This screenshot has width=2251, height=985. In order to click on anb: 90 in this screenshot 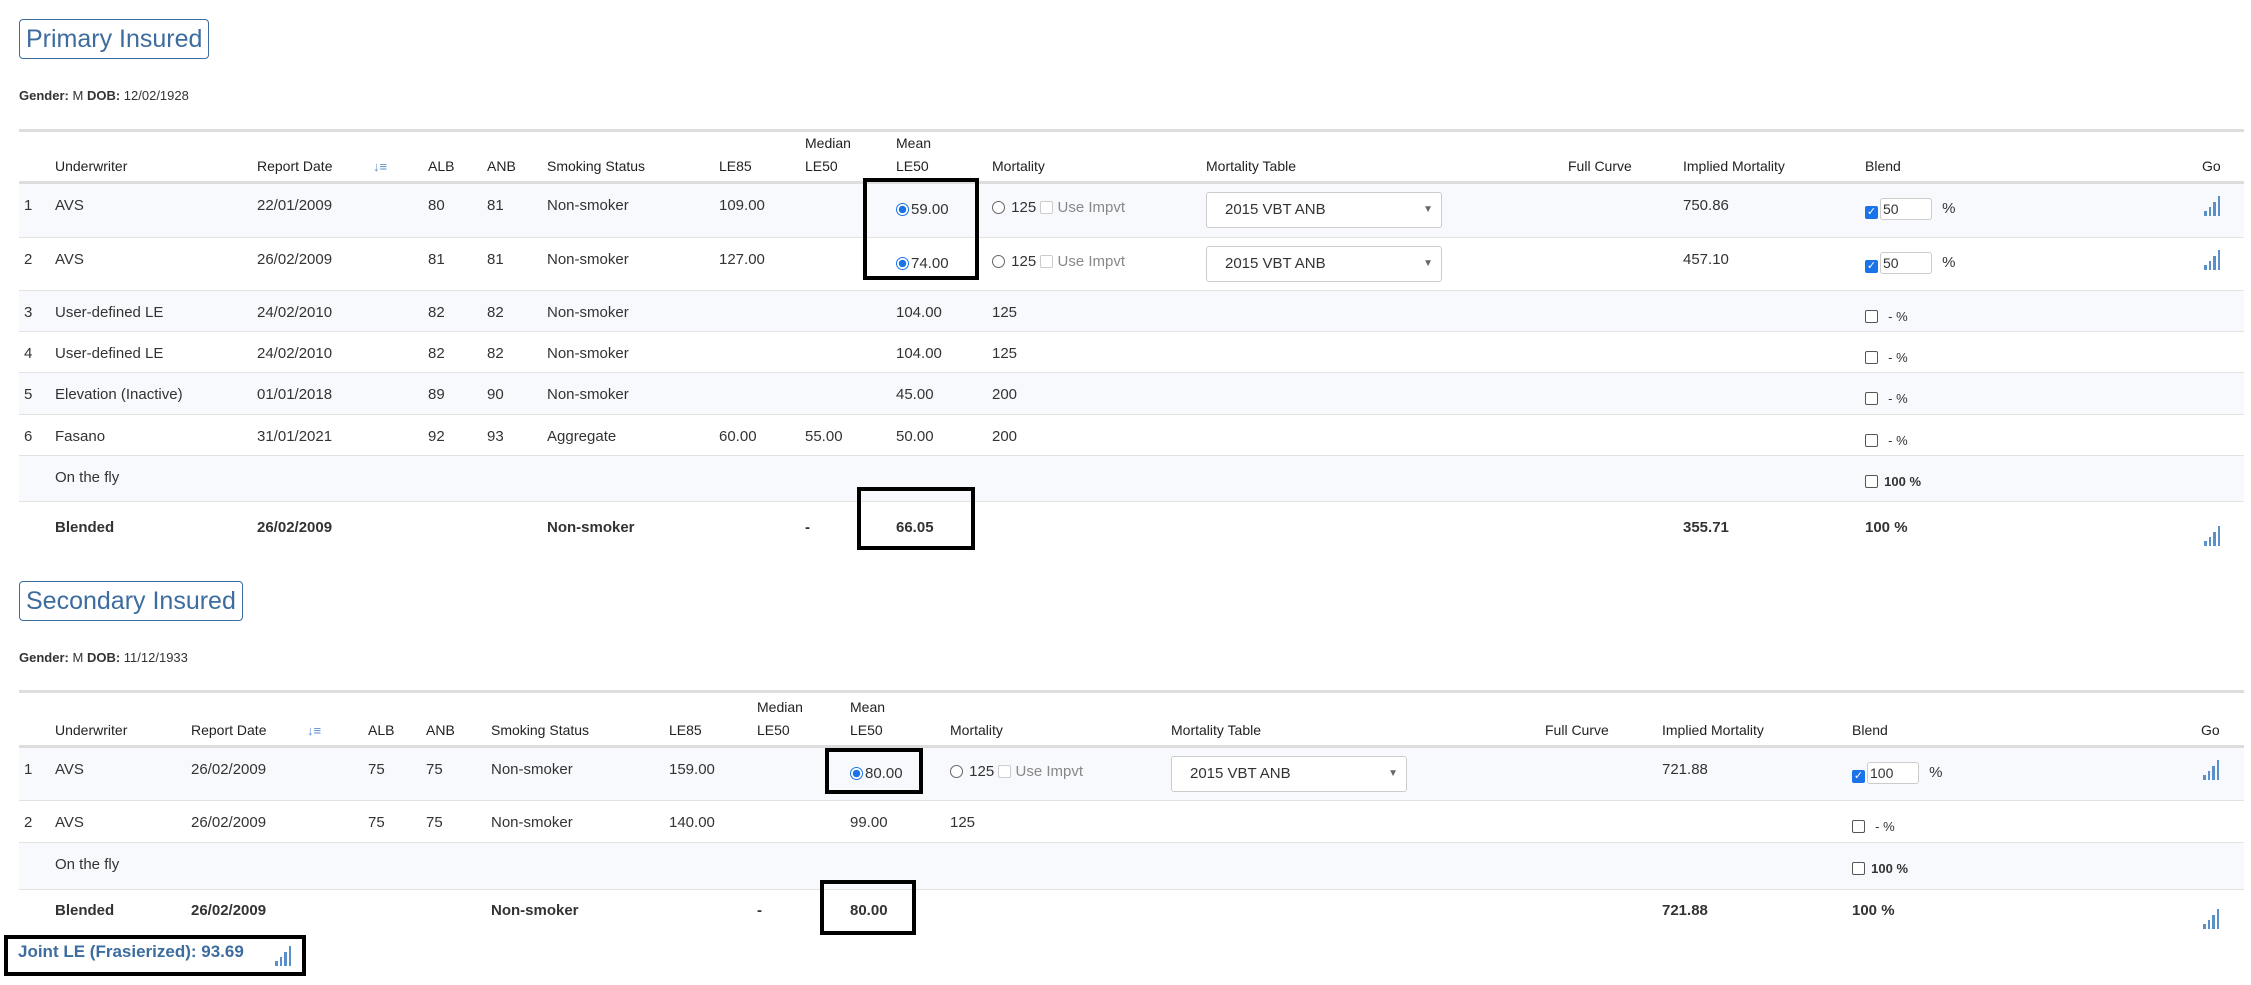, I will do `click(495, 394)`.